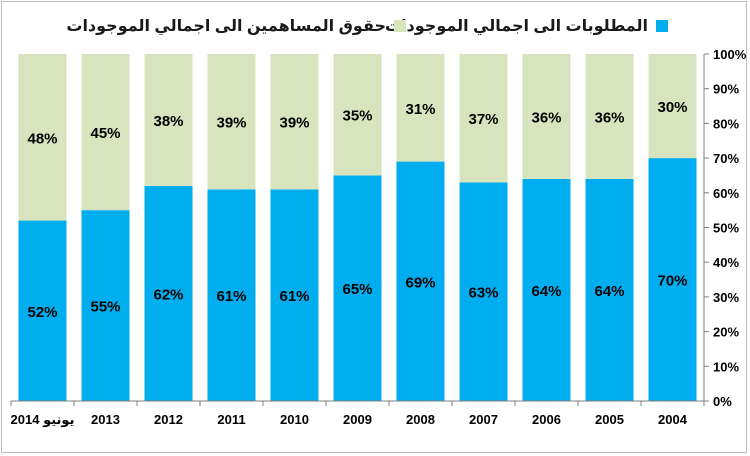  I want to click on data-label-liabilities-7: 61%, so click(231, 296).